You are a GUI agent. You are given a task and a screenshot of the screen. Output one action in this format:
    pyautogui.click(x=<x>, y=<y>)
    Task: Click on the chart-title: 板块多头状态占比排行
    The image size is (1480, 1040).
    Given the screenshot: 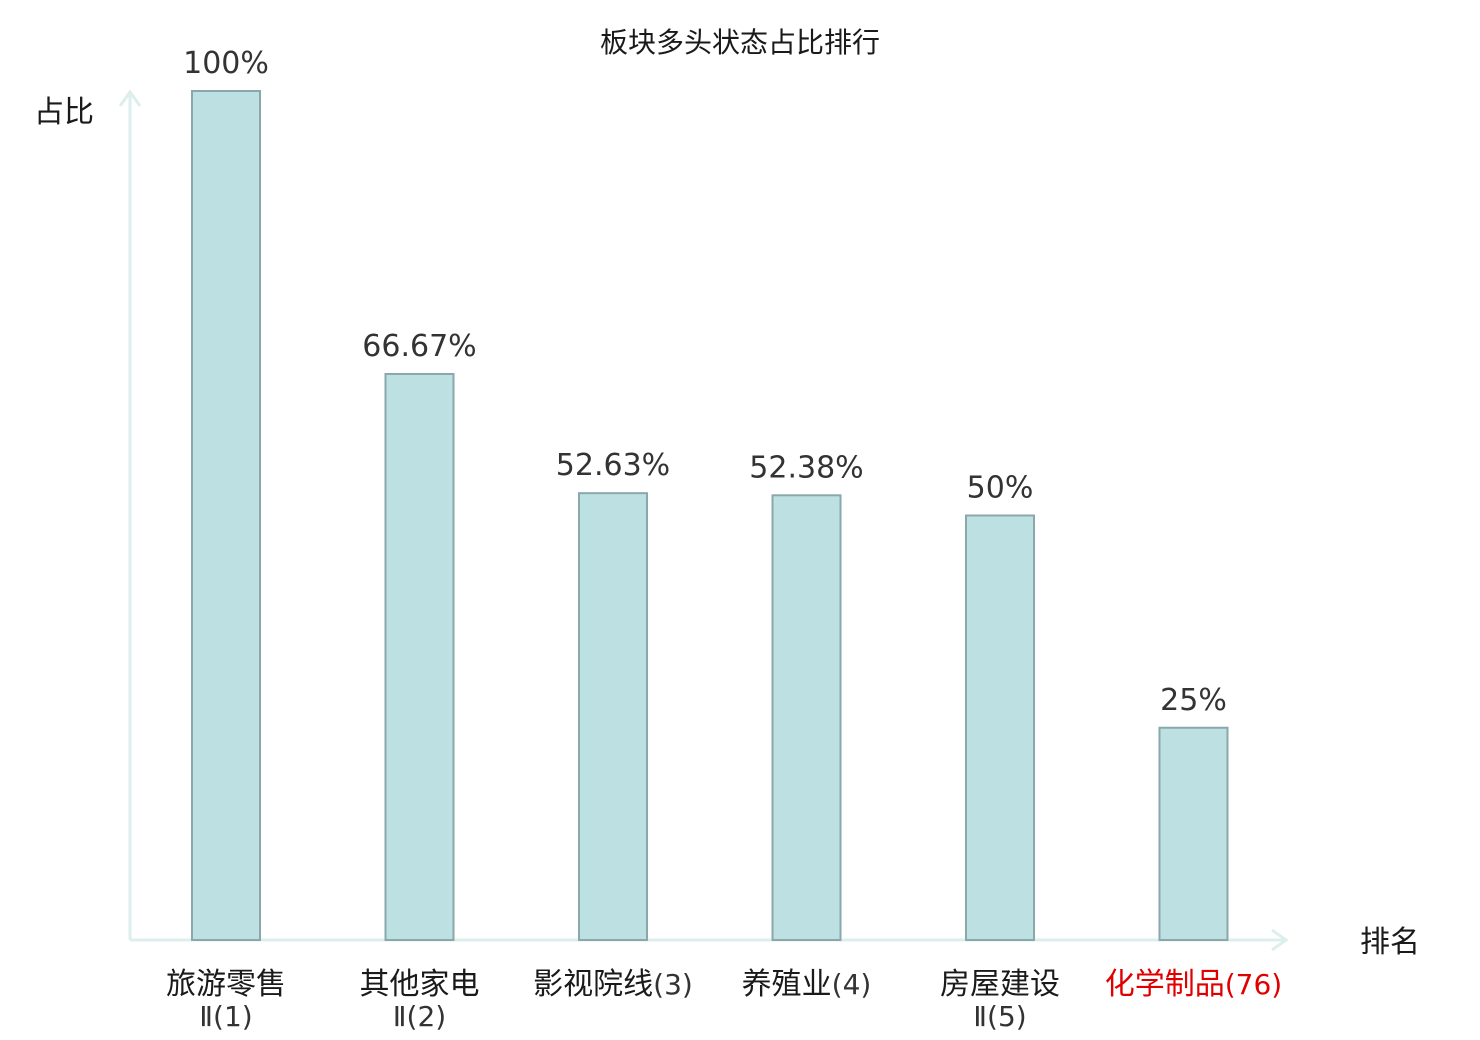 What is the action you would take?
    pyautogui.click(x=740, y=42)
    